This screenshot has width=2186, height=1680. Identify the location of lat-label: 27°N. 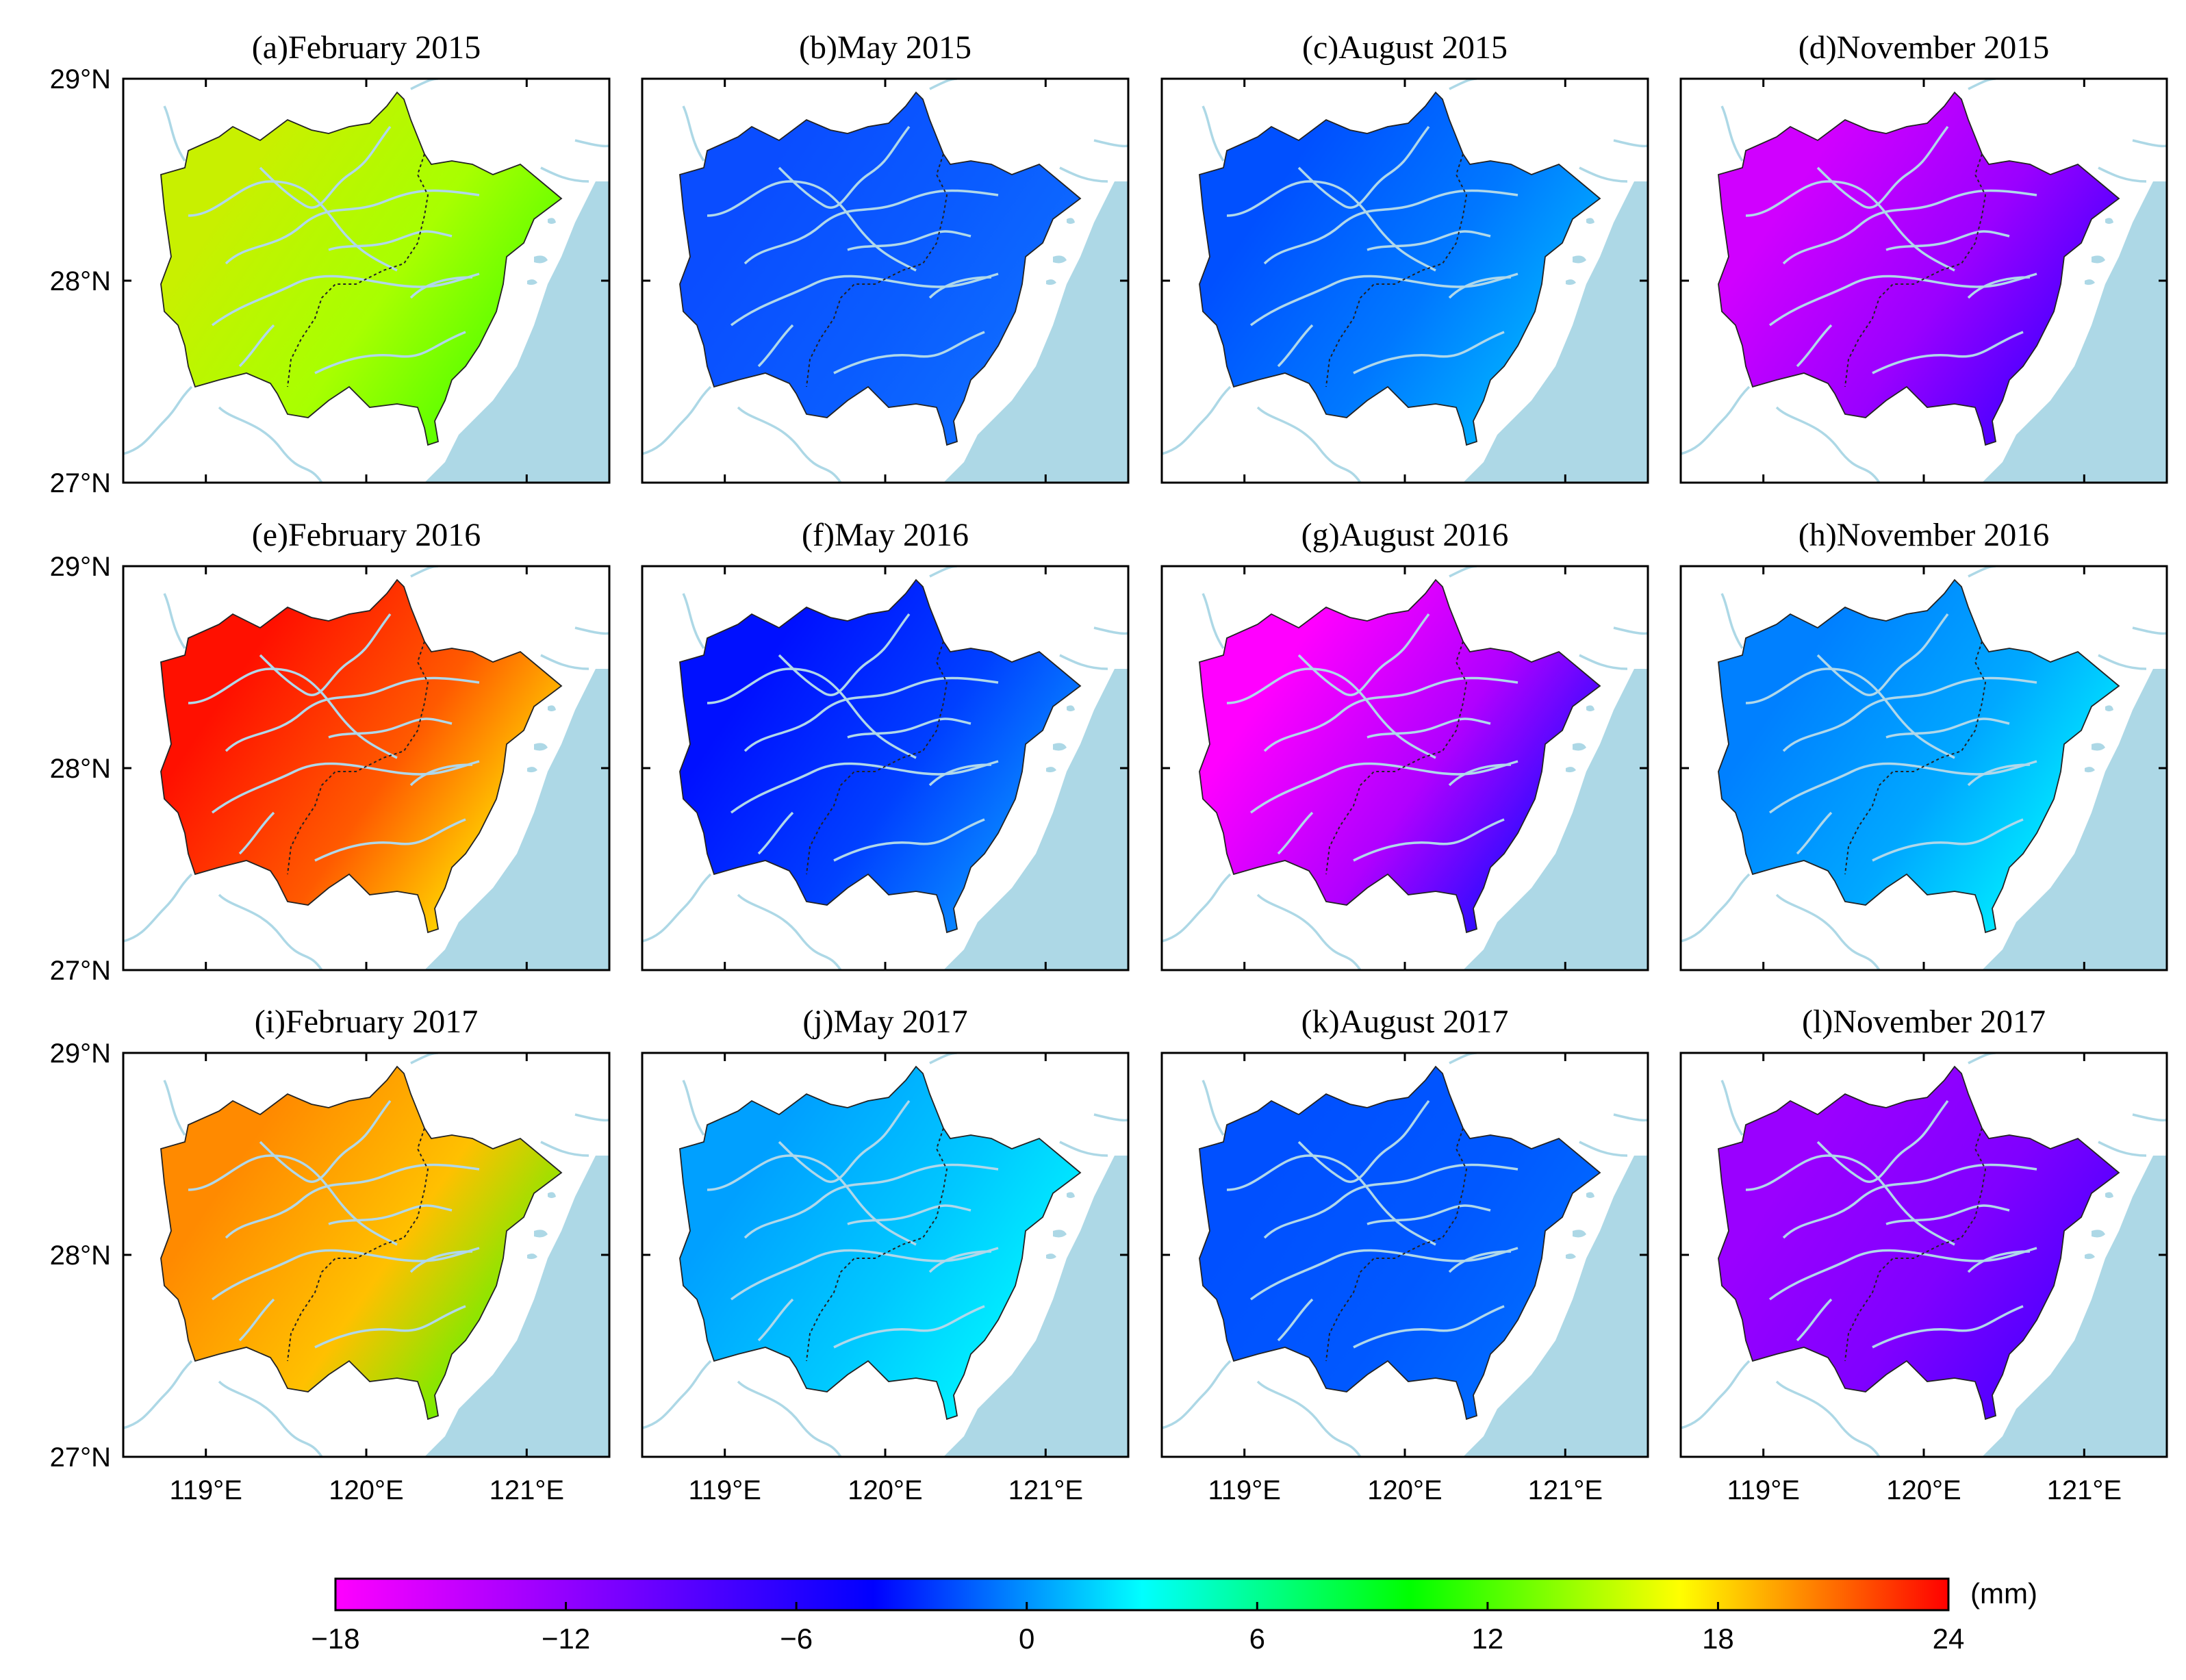
(81, 971).